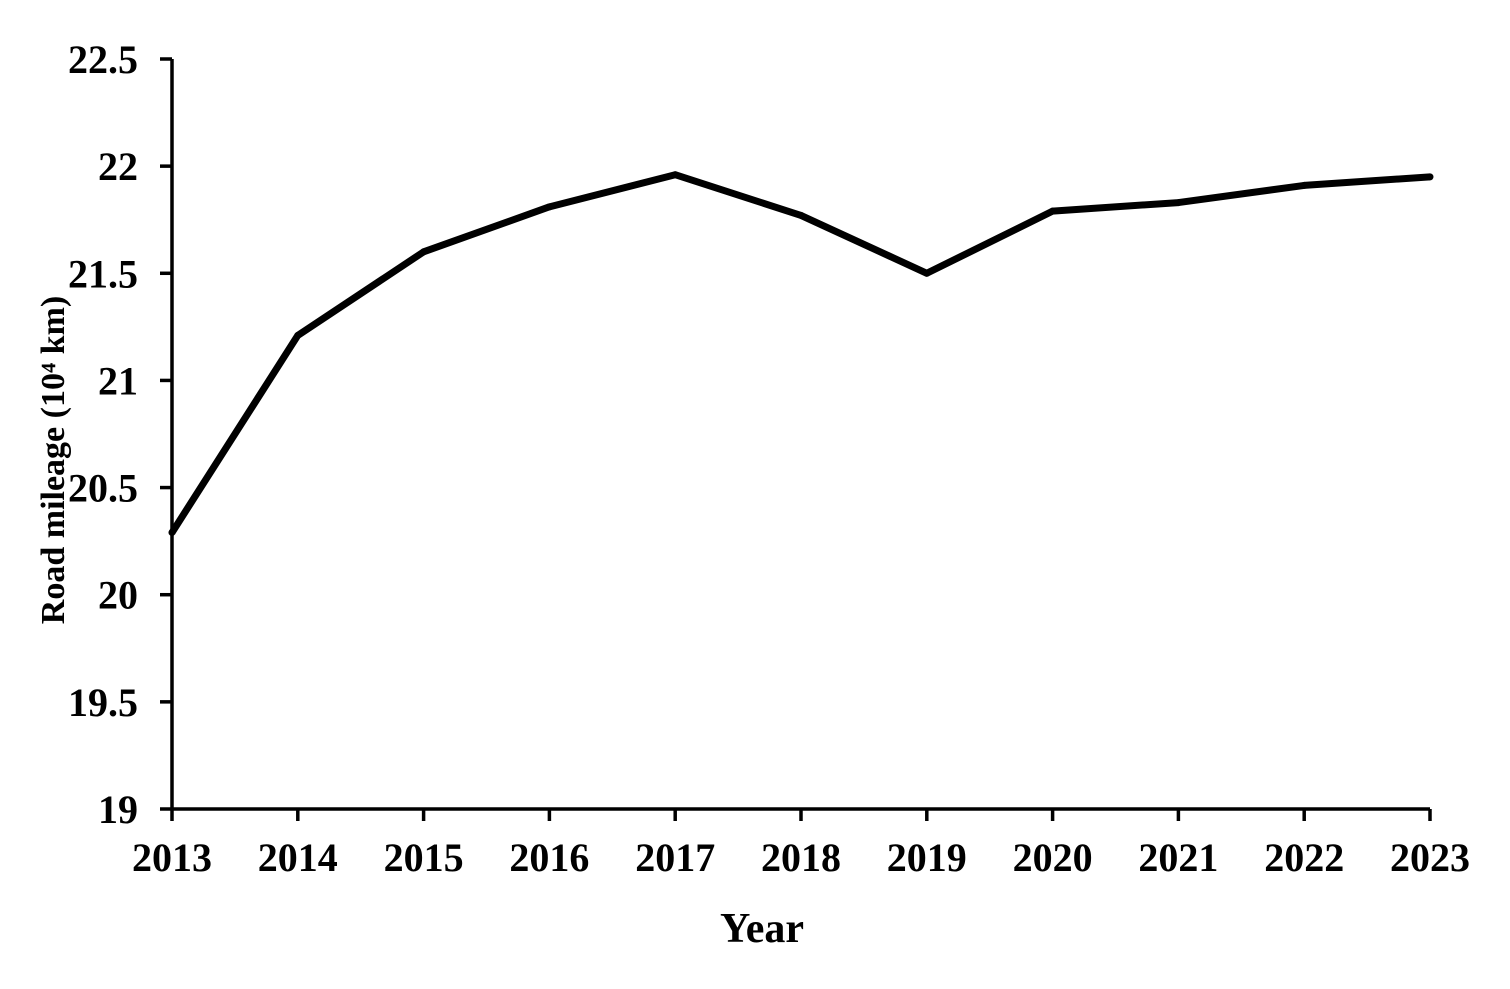 Image resolution: width=1510 pixels, height=989 pixels. I want to click on x-tick-label: 2018, so click(801, 857).